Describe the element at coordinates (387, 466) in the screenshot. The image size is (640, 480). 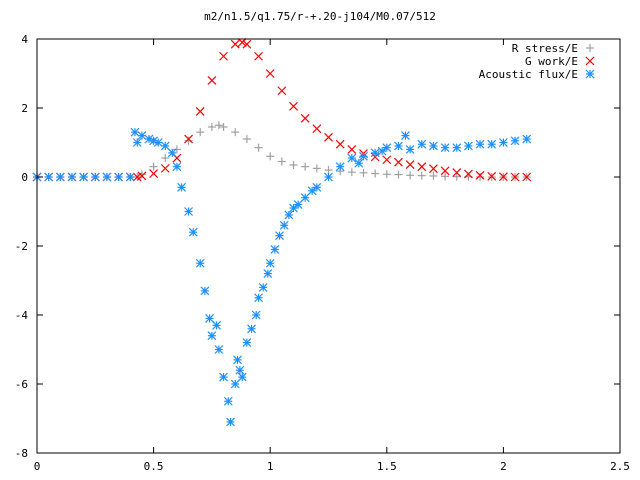
I see `x-tick-label: 1.5` at that location.